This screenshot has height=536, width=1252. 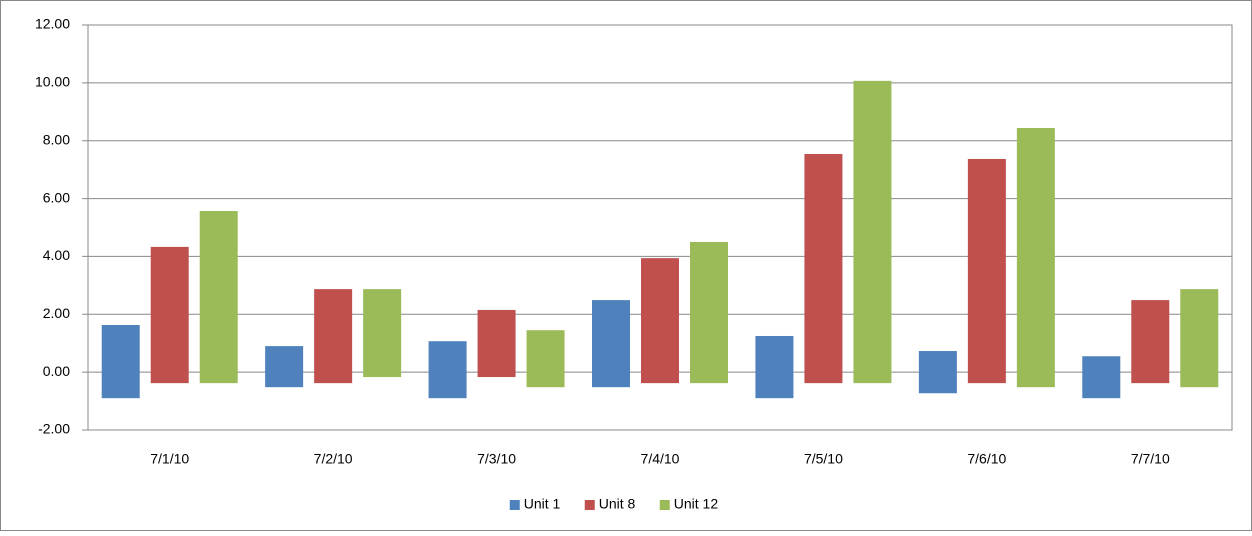 What do you see at coordinates (333, 459) in the screenshot?
I see `x-tick-label: 7/2/10` at bounding box center [333, 459].